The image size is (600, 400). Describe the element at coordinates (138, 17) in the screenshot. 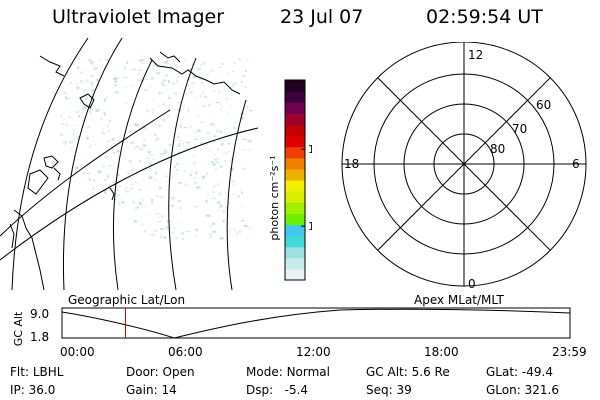

I see `instrument-title: Ultraviolet Imager` at that location.